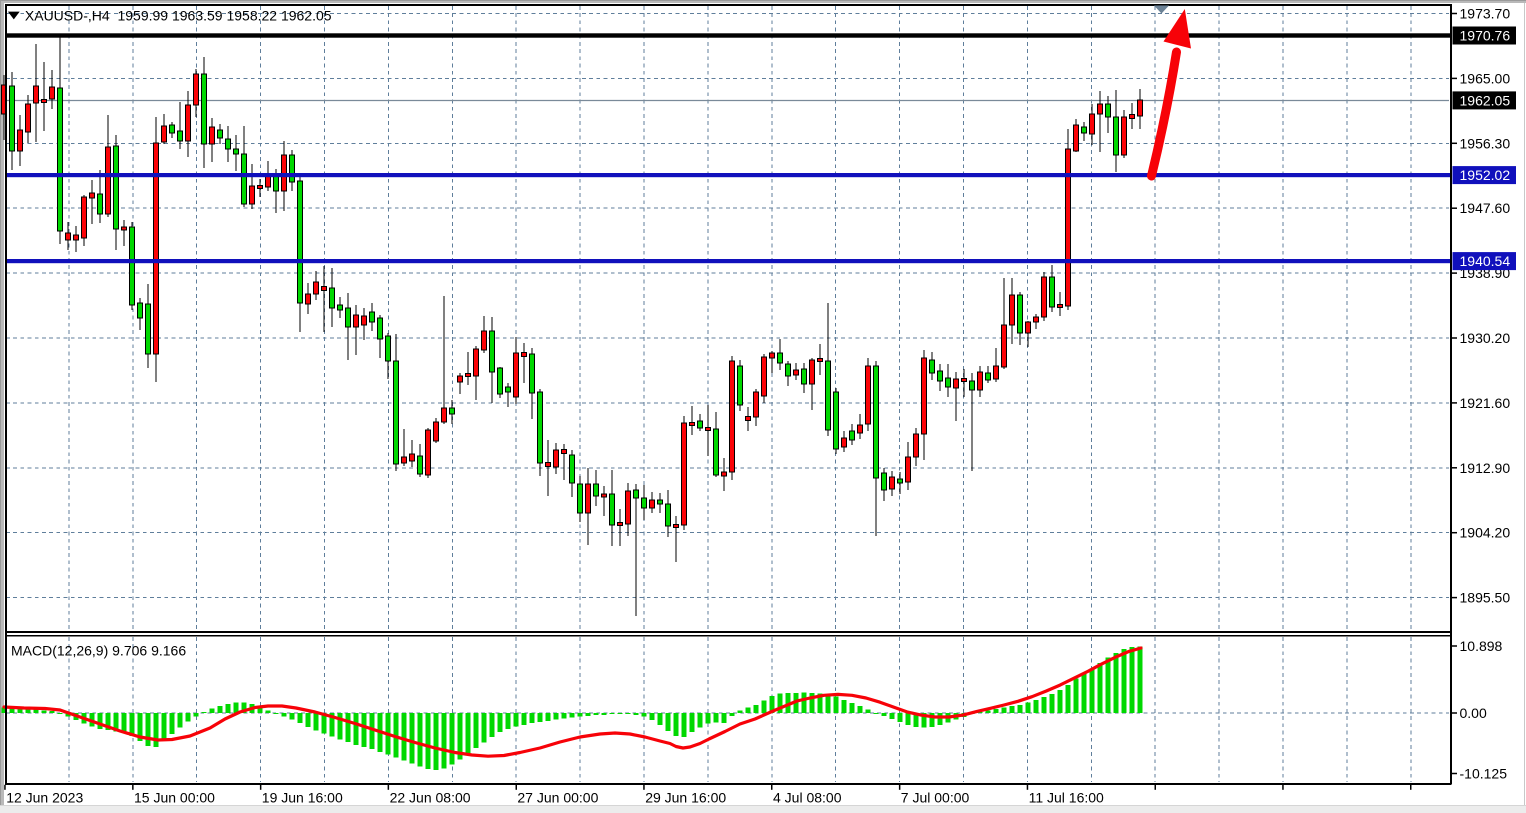 Image resolution: width=1526 pixels, height=813 pixels. I want to click on svg-text: 1970.76, so click(1485, 36).